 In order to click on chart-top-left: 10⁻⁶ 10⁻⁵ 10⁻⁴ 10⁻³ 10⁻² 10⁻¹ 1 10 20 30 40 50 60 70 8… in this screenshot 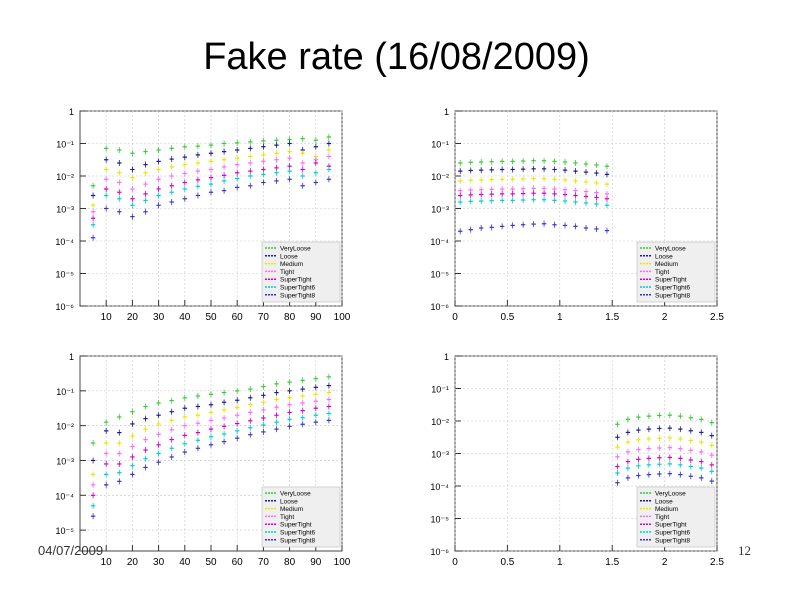, I will do `click(203, 215)`.